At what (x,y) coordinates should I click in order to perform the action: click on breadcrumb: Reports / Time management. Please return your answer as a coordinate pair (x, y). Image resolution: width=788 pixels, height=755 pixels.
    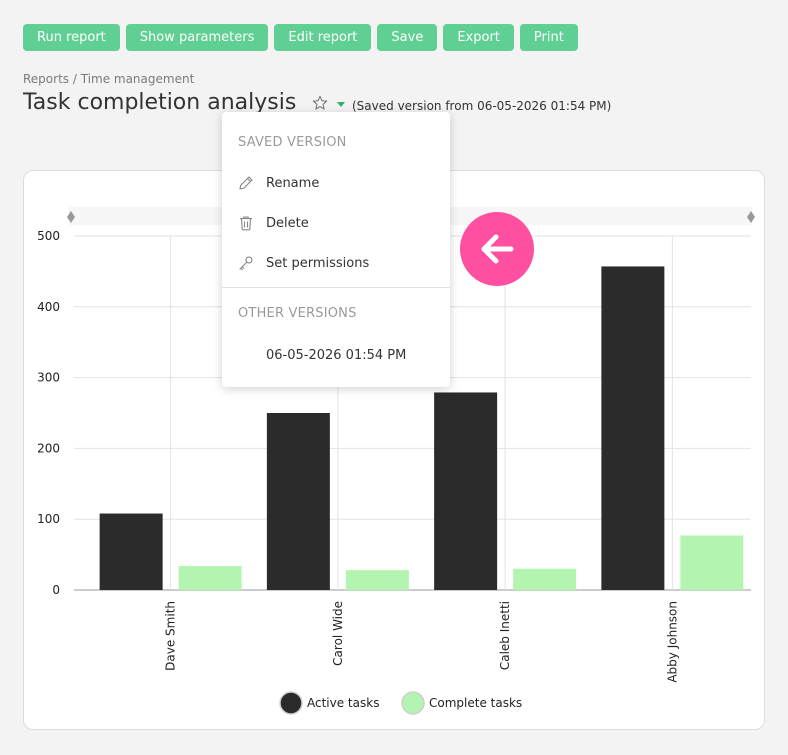
    Looking at the image, I should click on (109, 79).